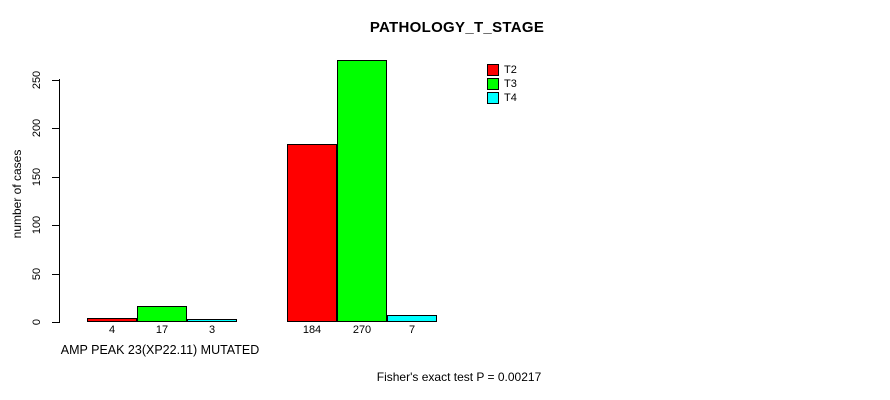  What do you see at coordinates (59, 201) in the screenshot?
I see `y-axis-line` at bounding box center [59, 201].